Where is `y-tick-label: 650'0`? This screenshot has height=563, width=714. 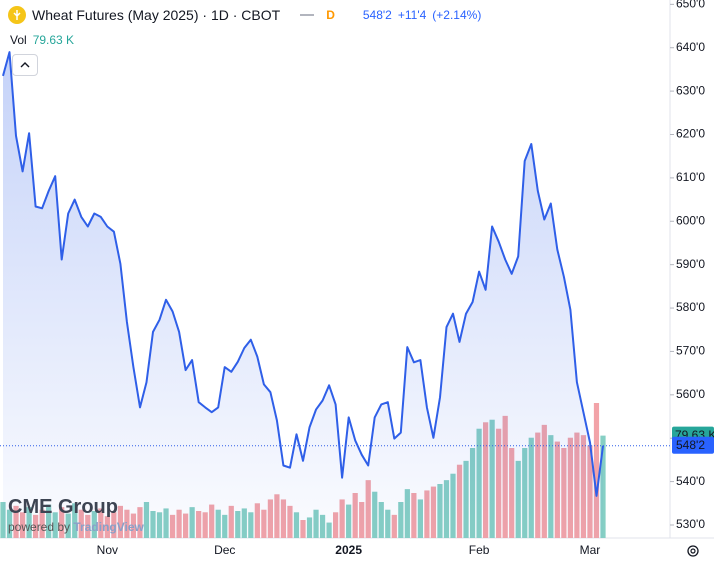
y-tick-label: 650'0 is located at coordinates (690, 5).